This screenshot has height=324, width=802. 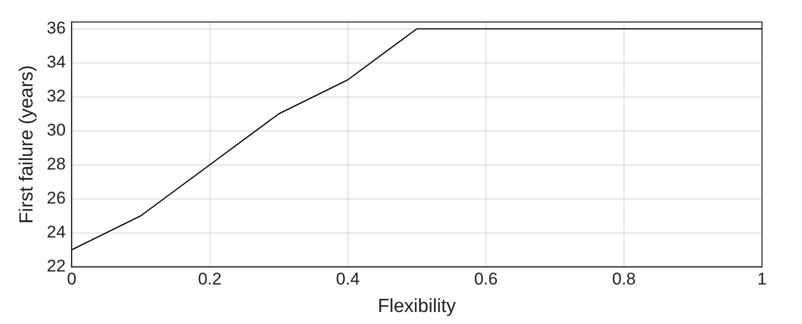 What do you see at coordinates (417, 306) in the screenshot?
I see `x-axis-title: Flexibility` at bounding box center [417, 306].